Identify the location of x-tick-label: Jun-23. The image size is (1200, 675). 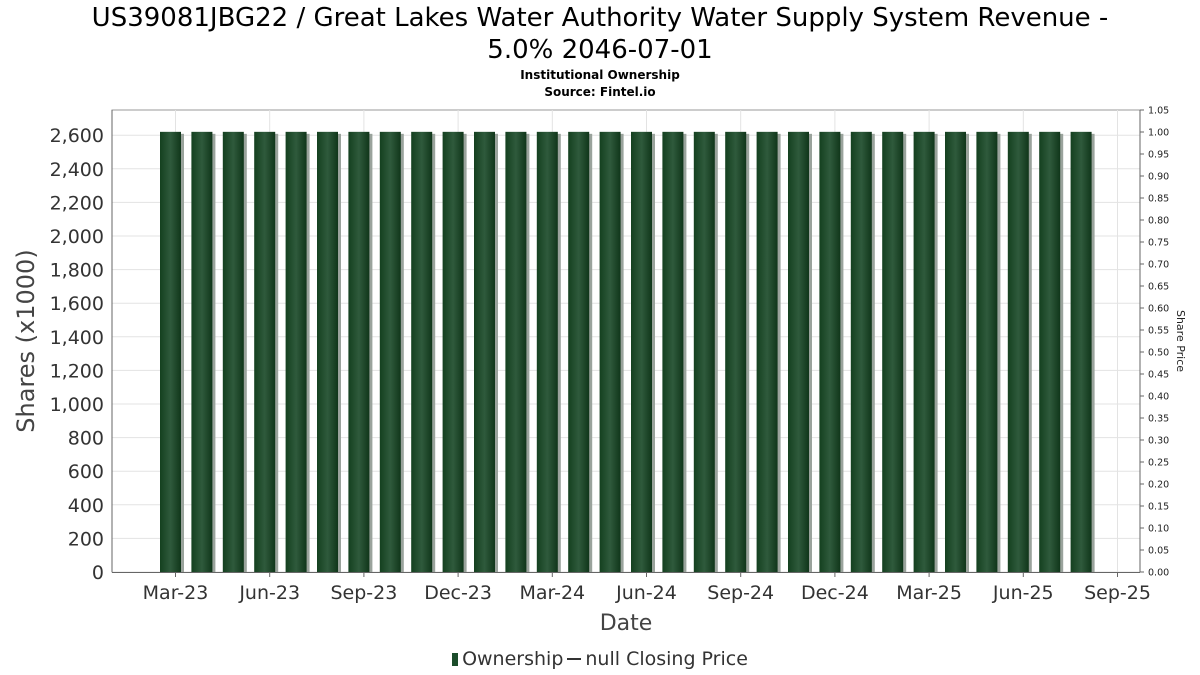
(269, 593).